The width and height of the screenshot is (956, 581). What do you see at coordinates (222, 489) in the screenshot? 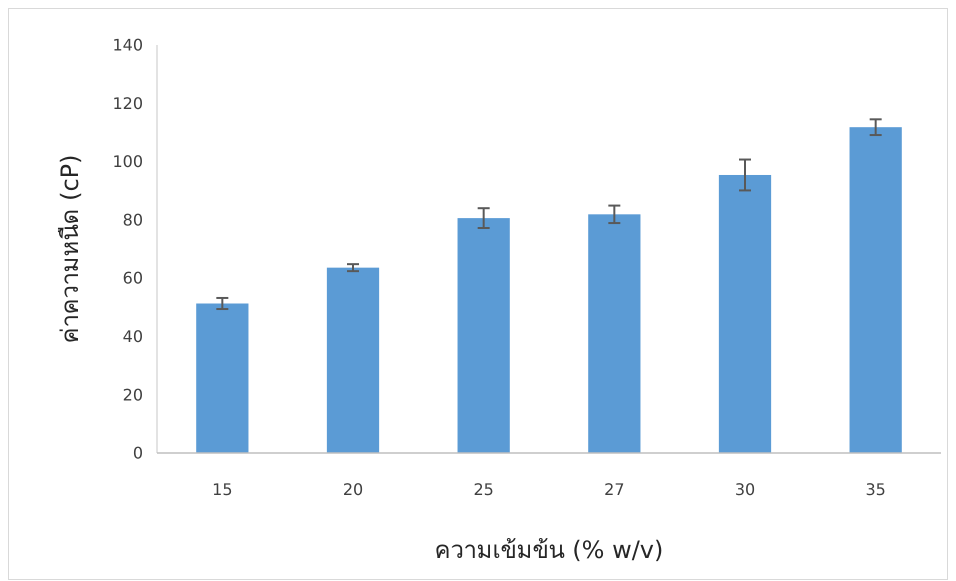
I see `x-tick-label: 15` at bounding box center [222, 489].